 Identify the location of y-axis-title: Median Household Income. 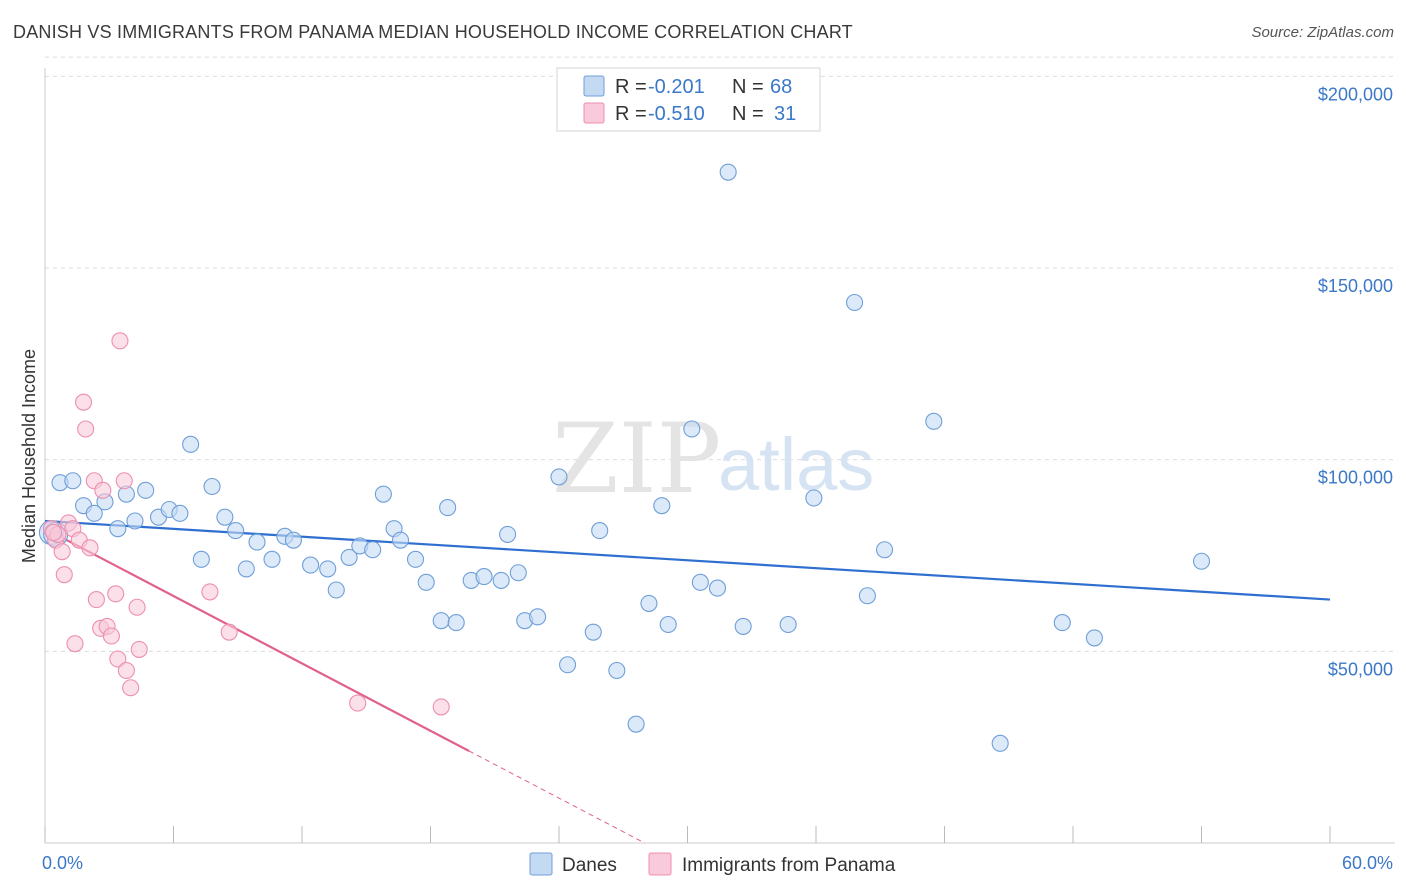
(29, 456).